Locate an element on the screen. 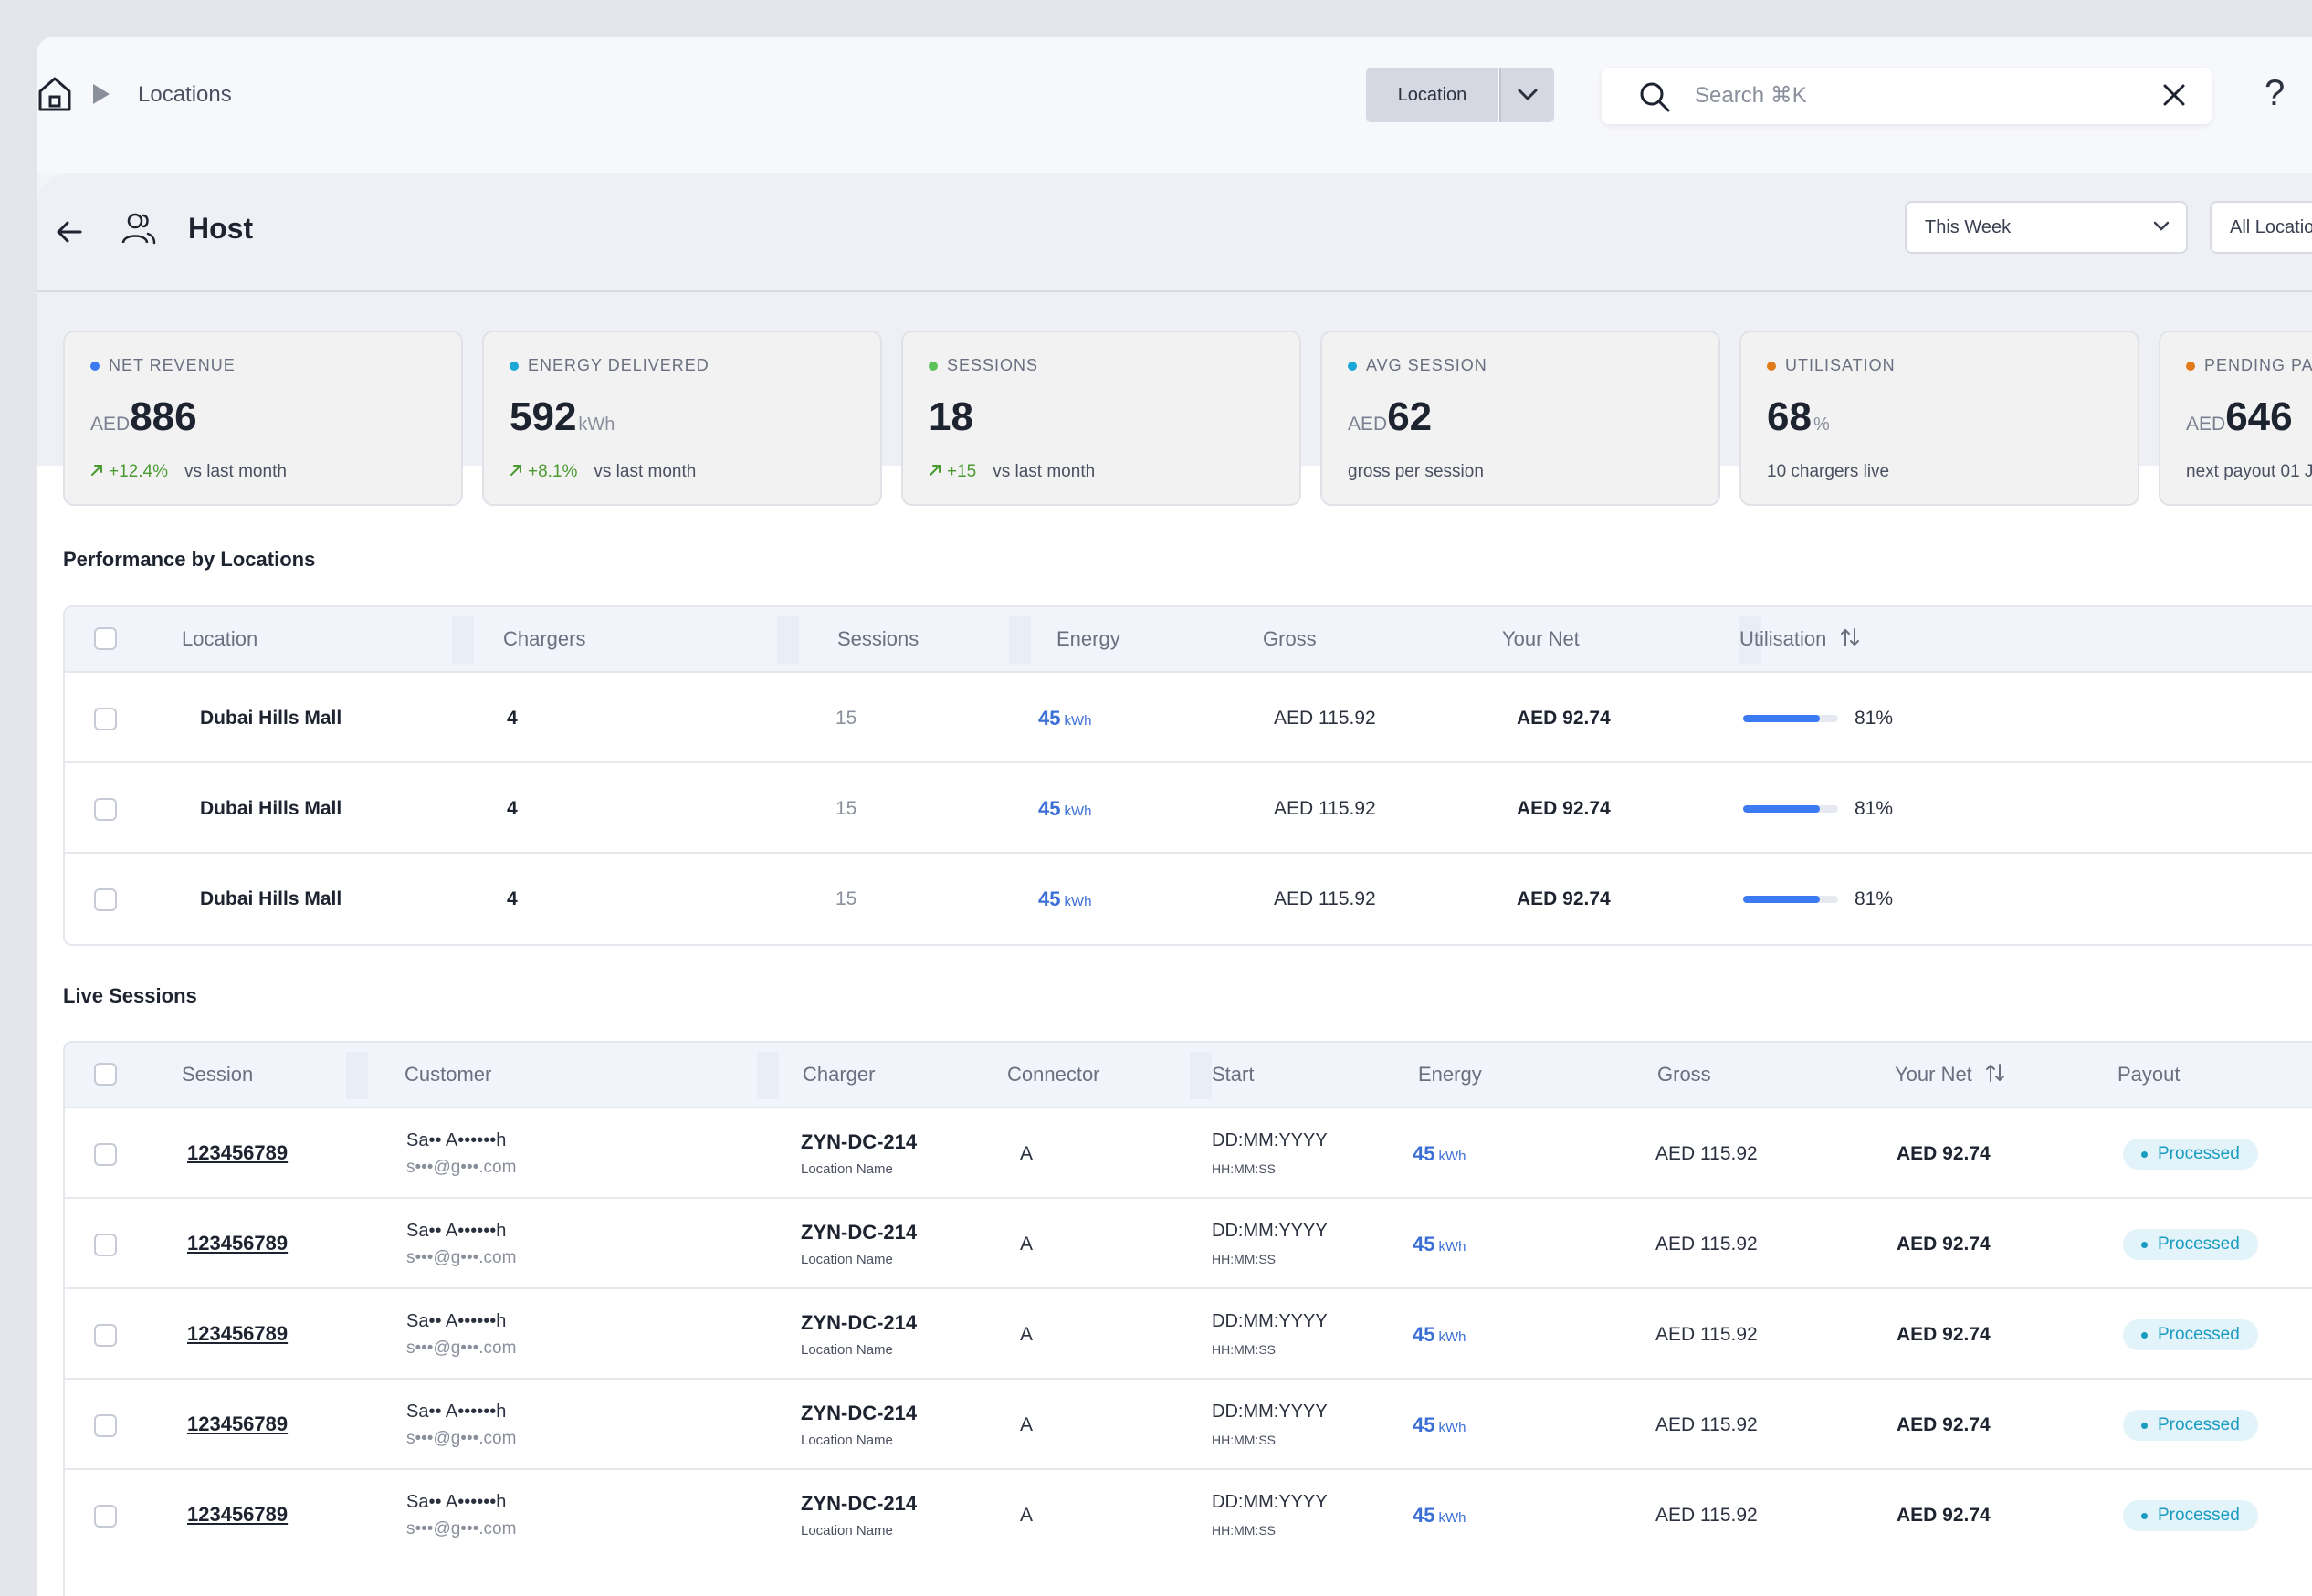 The width and height of the screenshot is (2312, 1596). locations-select: All Locations is located at coordinates (2261, 227).